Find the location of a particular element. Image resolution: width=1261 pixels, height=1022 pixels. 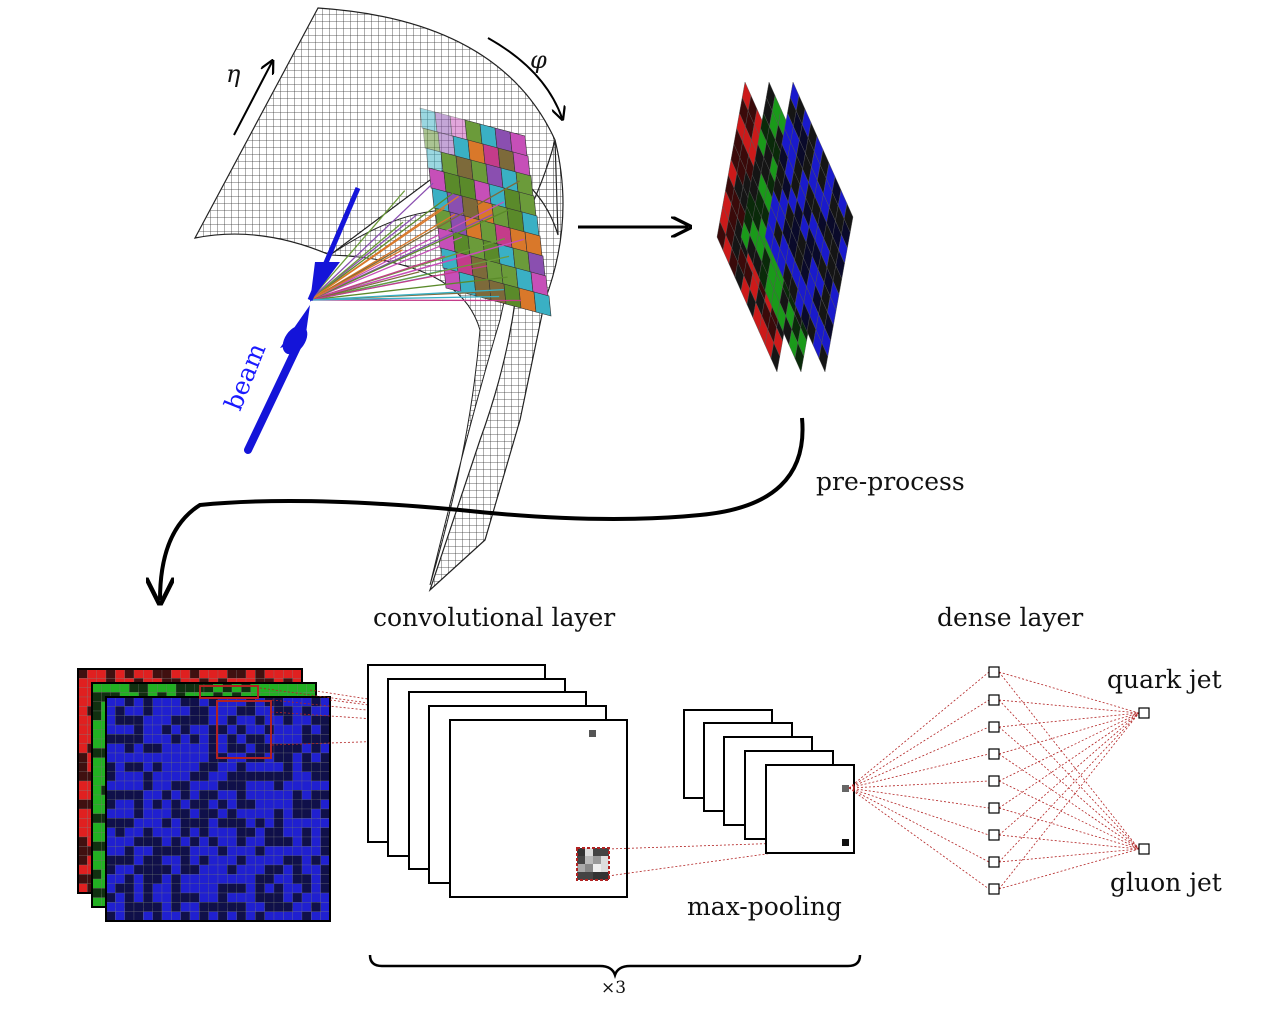

channel-image-stack is located at coordinates (785, 227).